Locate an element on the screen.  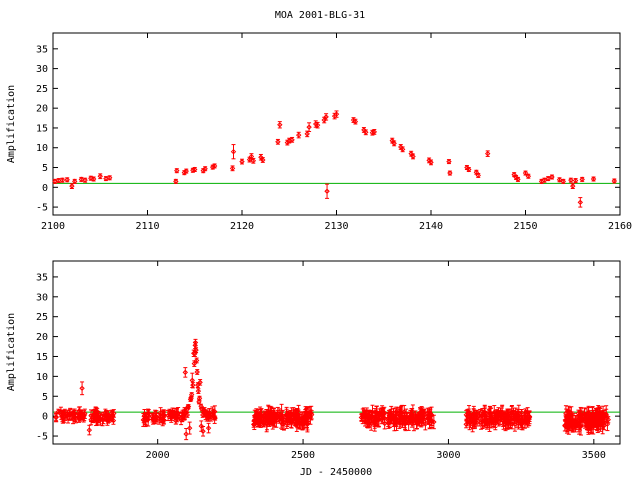
bottom-x-tick-label: 3000 is located at coordinates (448, 455).